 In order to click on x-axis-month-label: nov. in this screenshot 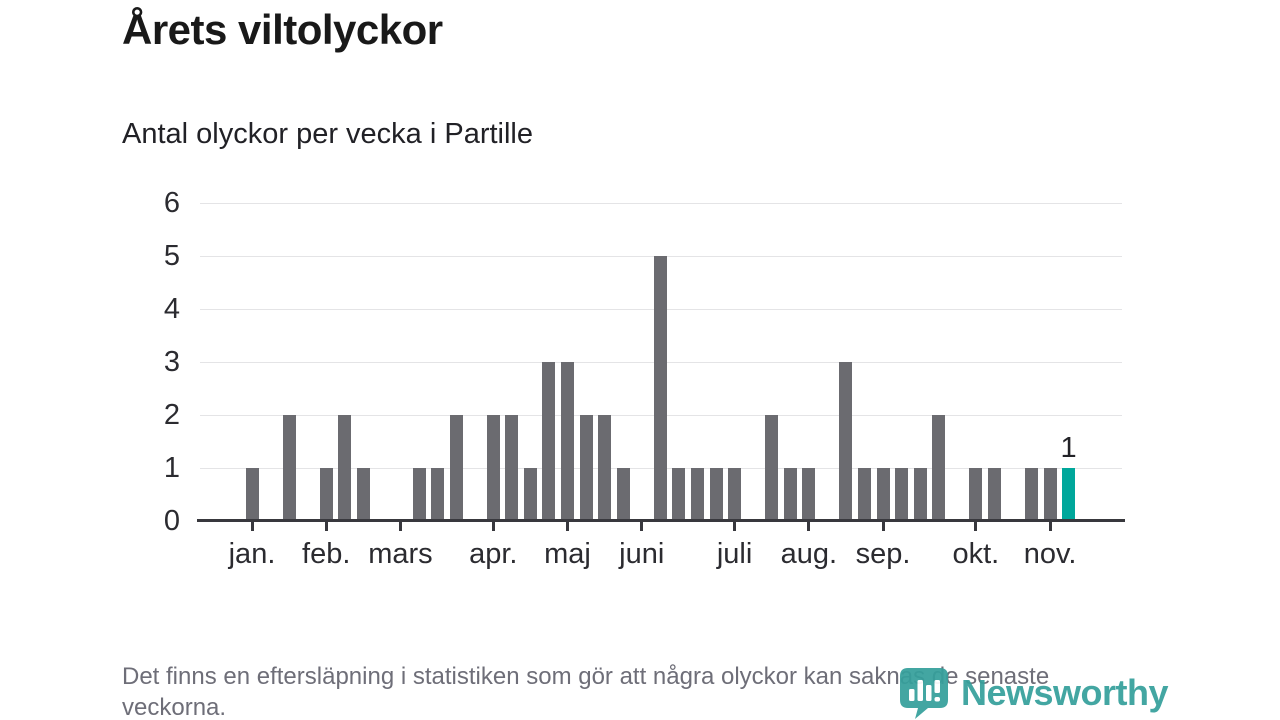, I will do `click(1050, 554)`.